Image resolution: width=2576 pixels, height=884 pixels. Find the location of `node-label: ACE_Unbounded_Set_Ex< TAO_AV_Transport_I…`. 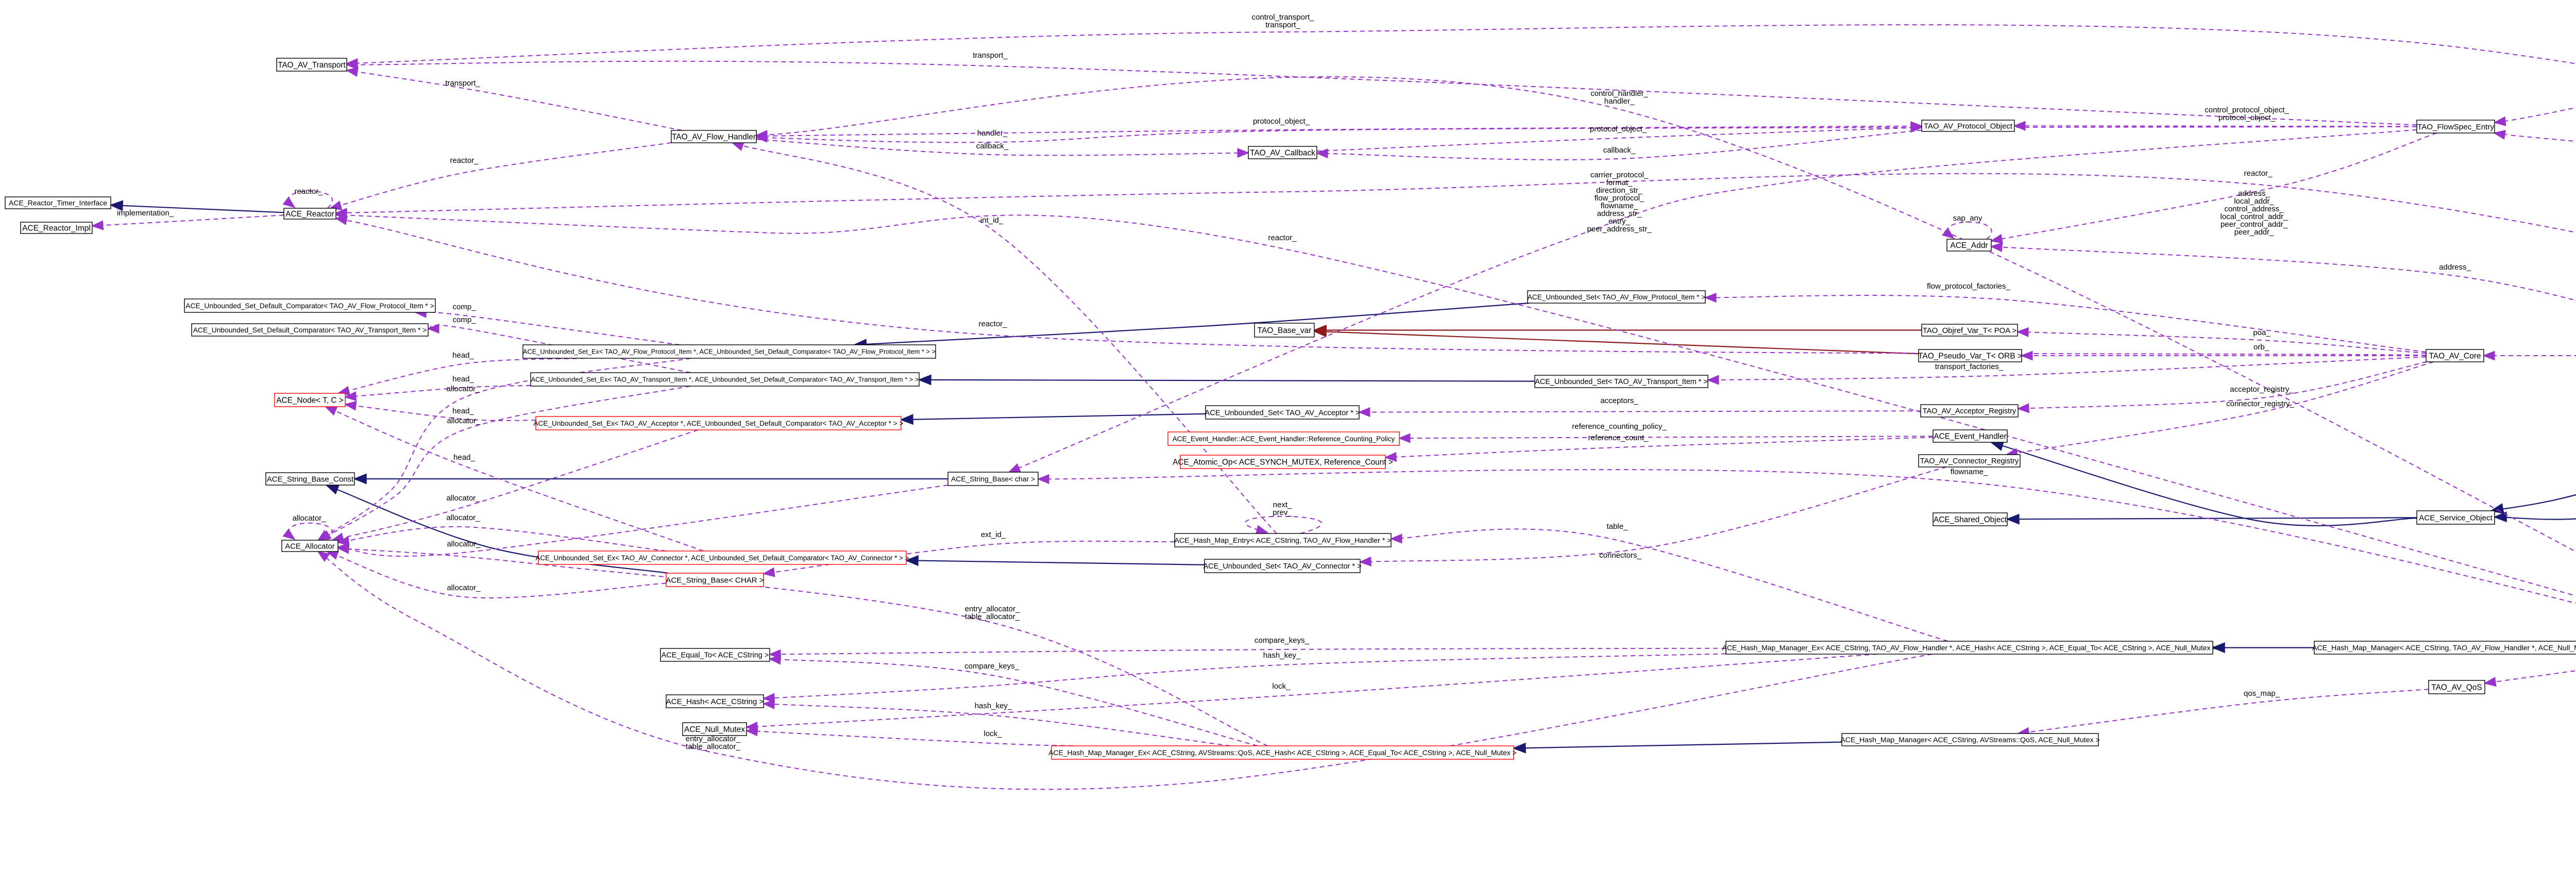

node-label: ACE_Unbounded_Set_Ex< TAO_AV_Transport_I… is located at coordinates (725, 379).